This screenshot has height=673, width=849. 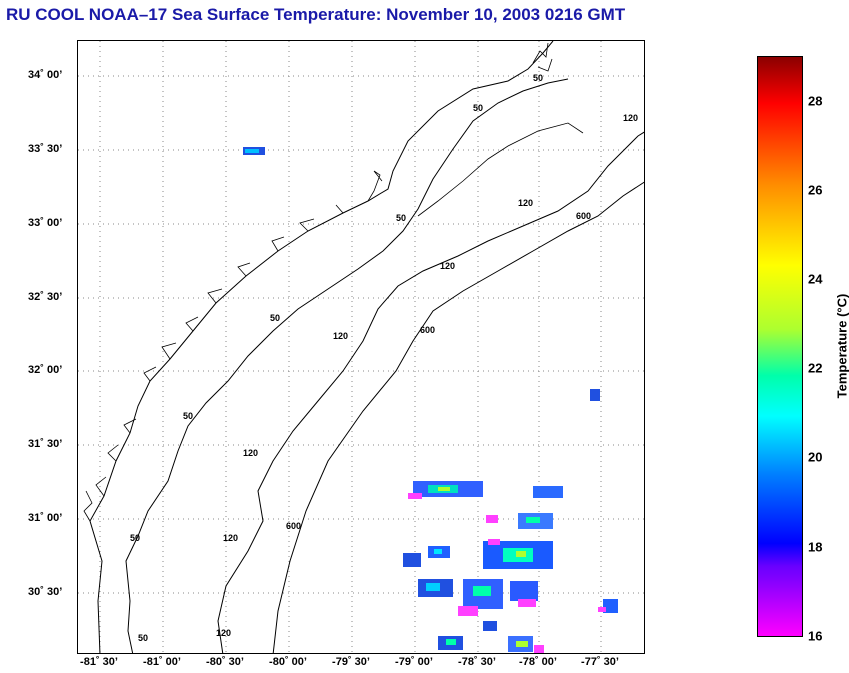 What do you see at coordinates (45, 592) in the screenshot?
I see `lat-label: 30˚ 30’` at bounding box center [45, 592].